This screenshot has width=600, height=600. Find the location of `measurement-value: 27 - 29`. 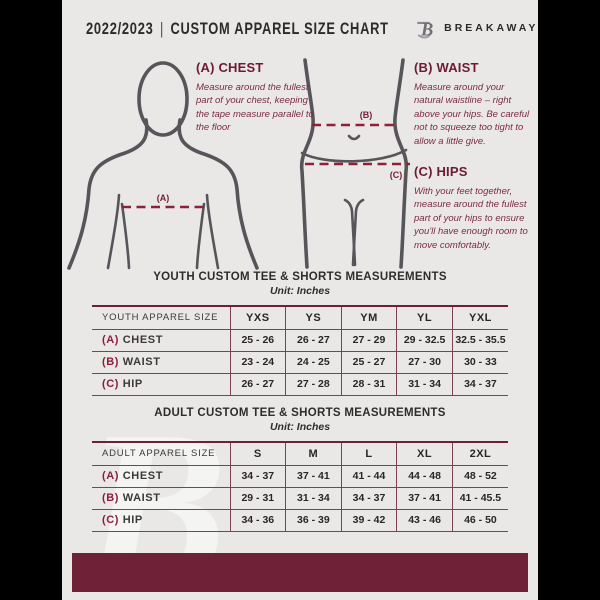

measurement-value: 27 - 29 is located at coordinates (368, 340).